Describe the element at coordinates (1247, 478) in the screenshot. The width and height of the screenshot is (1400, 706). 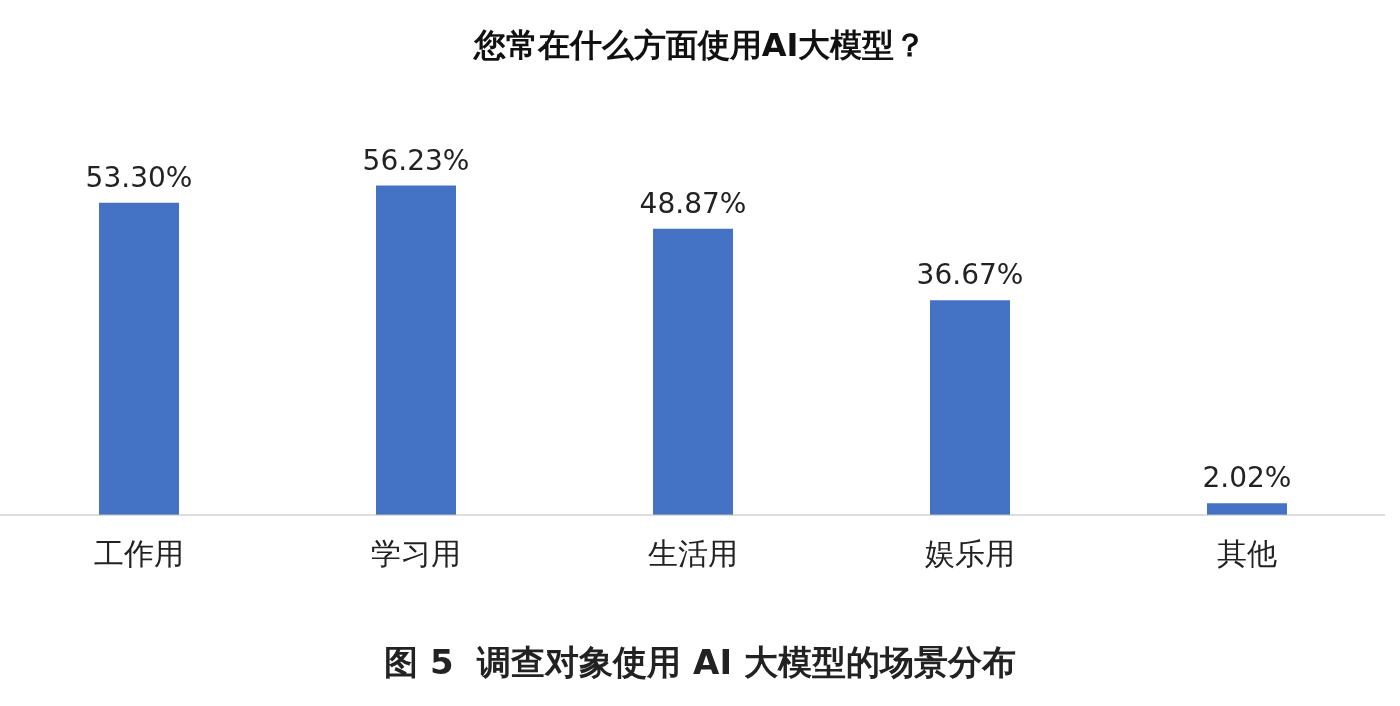
I see `data-label: 2.02%` at that location.